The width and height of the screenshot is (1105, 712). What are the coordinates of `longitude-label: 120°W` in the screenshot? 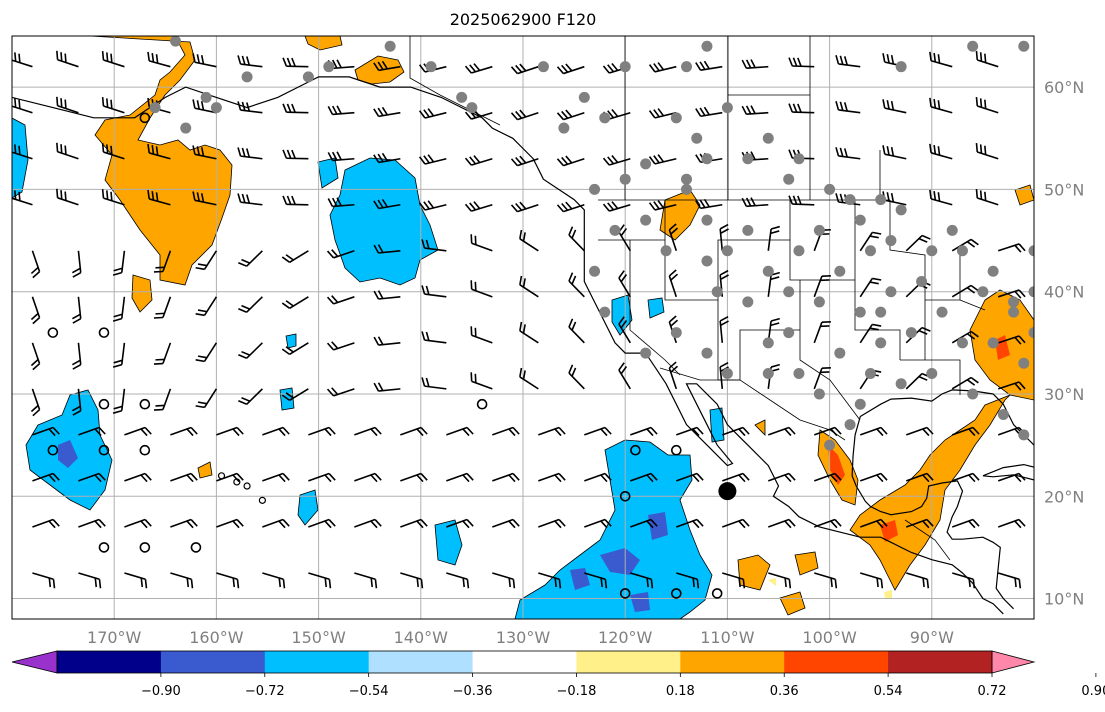 It's located at (625, 637).